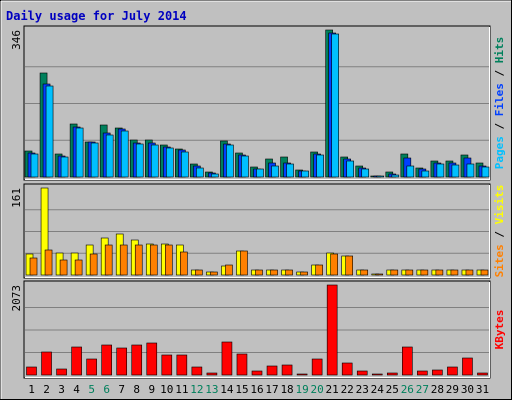 This screenshot has height=400, width=512. What do you see at coordinates (96, 16) in the screenshot?
I see `chart-title: Daily usage for July 2014` at bounding box center [96, 16].